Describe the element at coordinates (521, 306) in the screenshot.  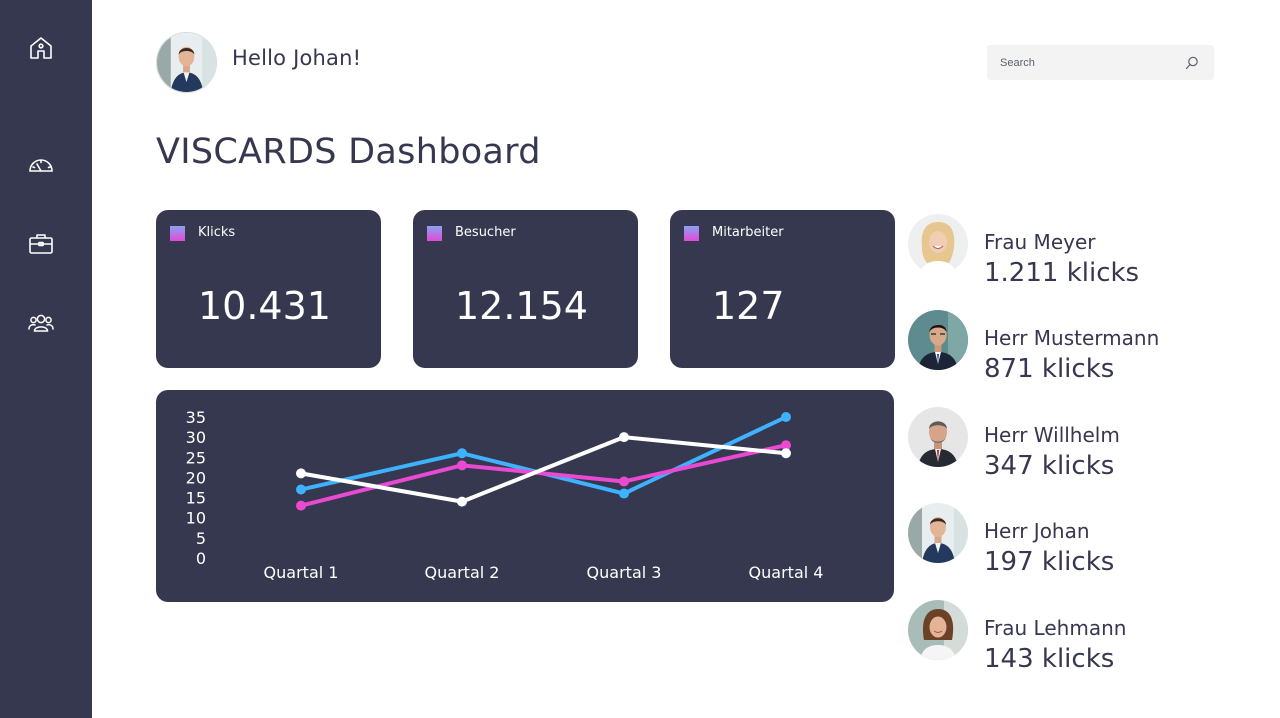
I see `stat-value: 12.154` at that location.